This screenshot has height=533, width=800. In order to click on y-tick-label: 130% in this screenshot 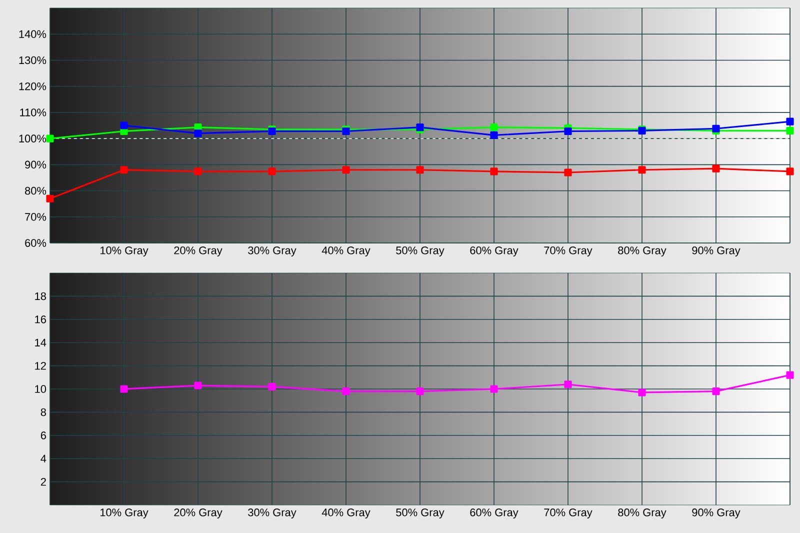, I will do `click(32, 60)`.